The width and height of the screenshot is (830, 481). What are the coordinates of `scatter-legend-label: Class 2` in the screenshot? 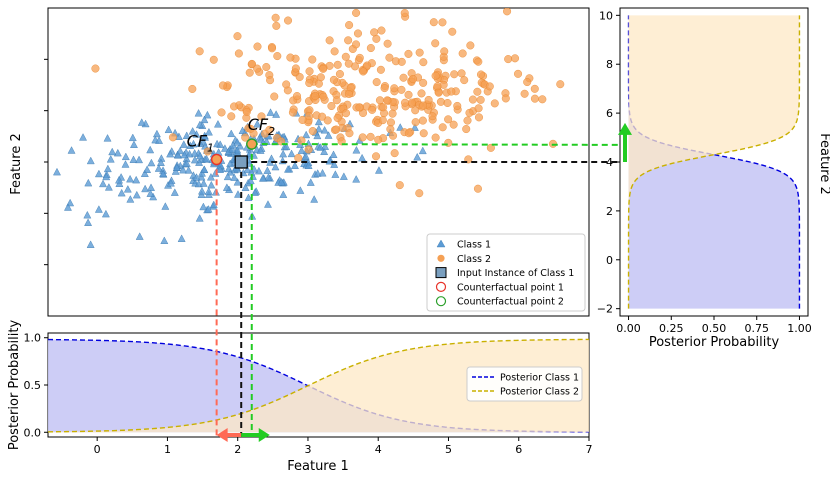 It's located at (474, 259).